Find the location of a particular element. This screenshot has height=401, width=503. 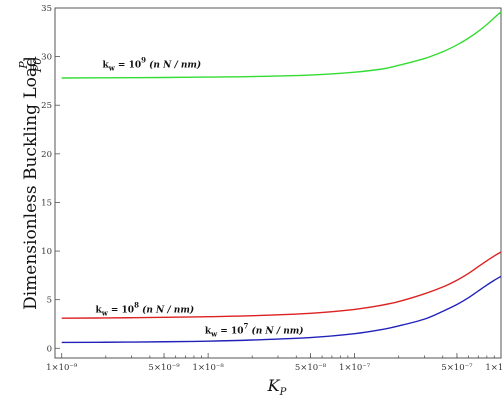

y-axis: 0 5 10 15 20 25 30 35 is located at coordinates (50, 179).